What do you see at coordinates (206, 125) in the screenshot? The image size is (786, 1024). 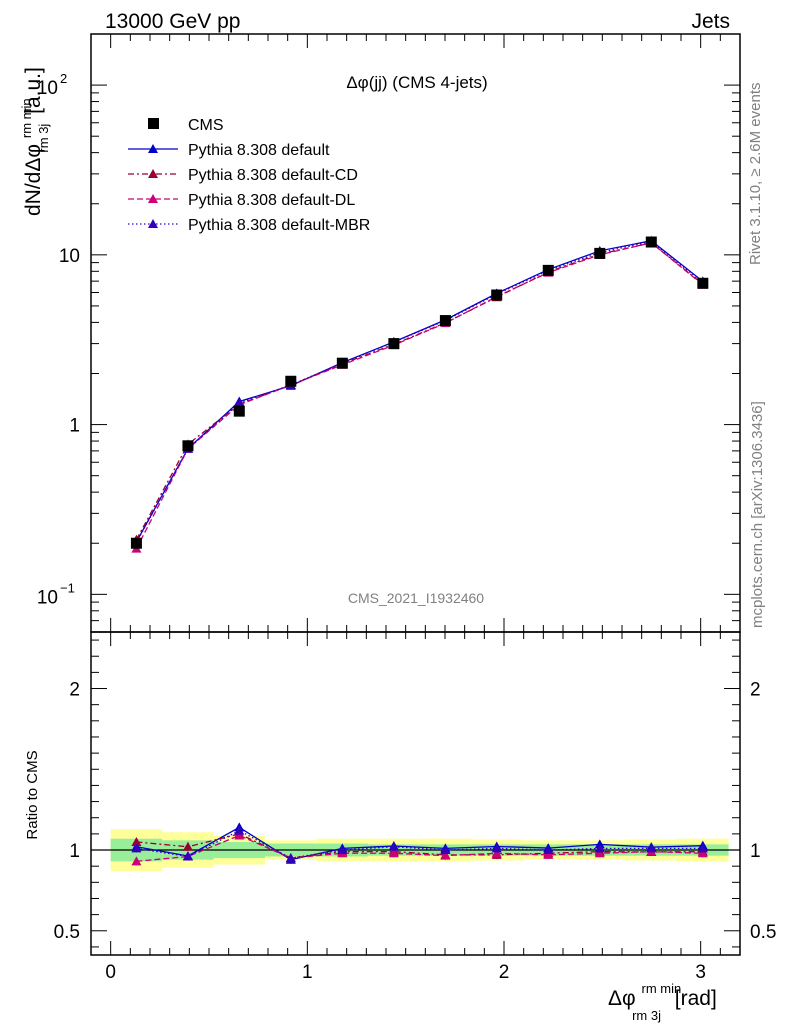 I see `legend-label-cms: CMS` at bounding box center [206, 125].